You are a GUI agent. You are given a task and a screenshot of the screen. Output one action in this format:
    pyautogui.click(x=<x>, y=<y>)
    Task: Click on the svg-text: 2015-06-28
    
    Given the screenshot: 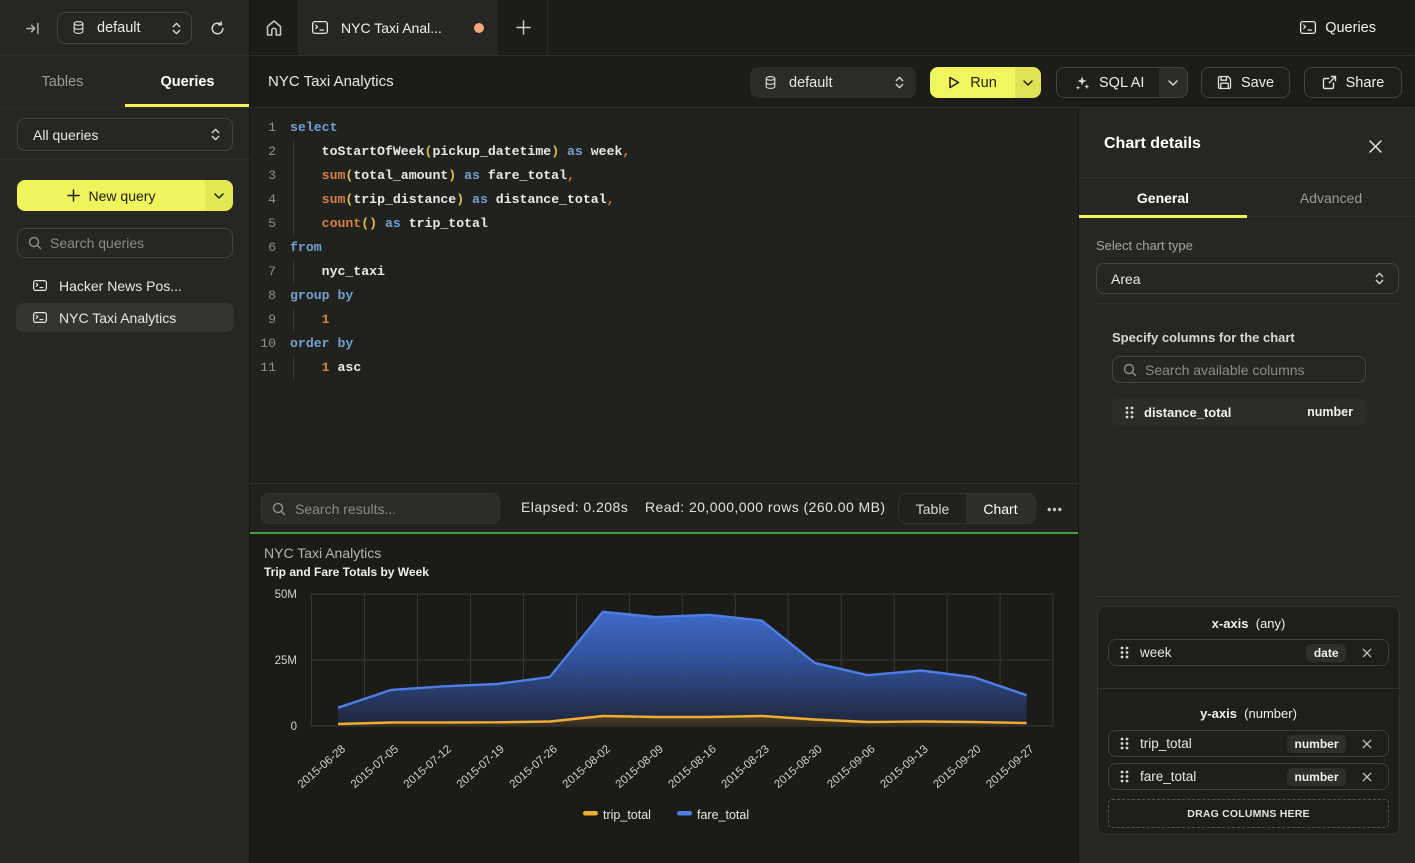 What is the action you would take?
    pyautogui.click(x=322, y=767)
    